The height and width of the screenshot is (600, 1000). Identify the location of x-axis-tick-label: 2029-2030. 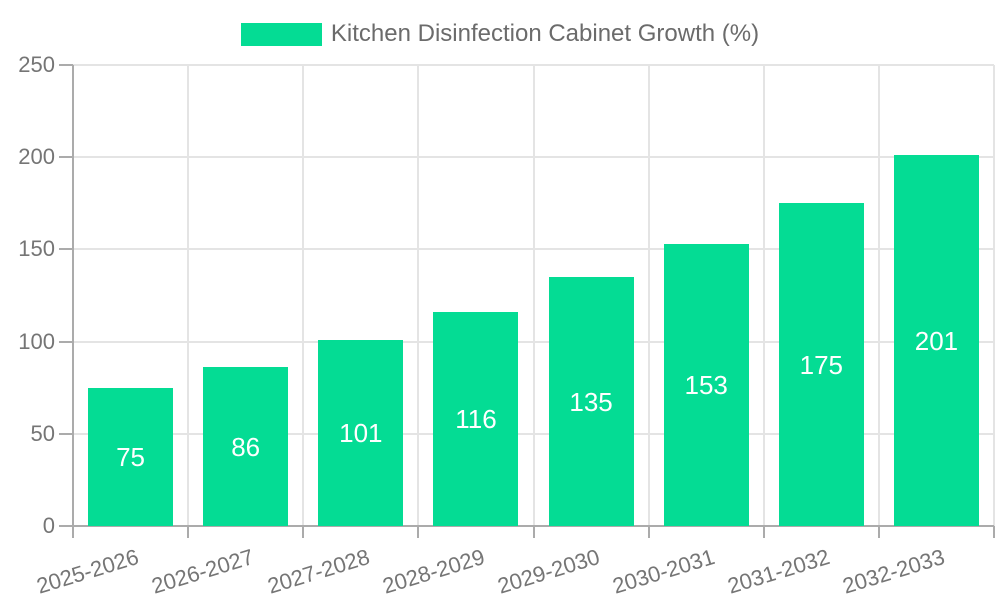
(548, 571).